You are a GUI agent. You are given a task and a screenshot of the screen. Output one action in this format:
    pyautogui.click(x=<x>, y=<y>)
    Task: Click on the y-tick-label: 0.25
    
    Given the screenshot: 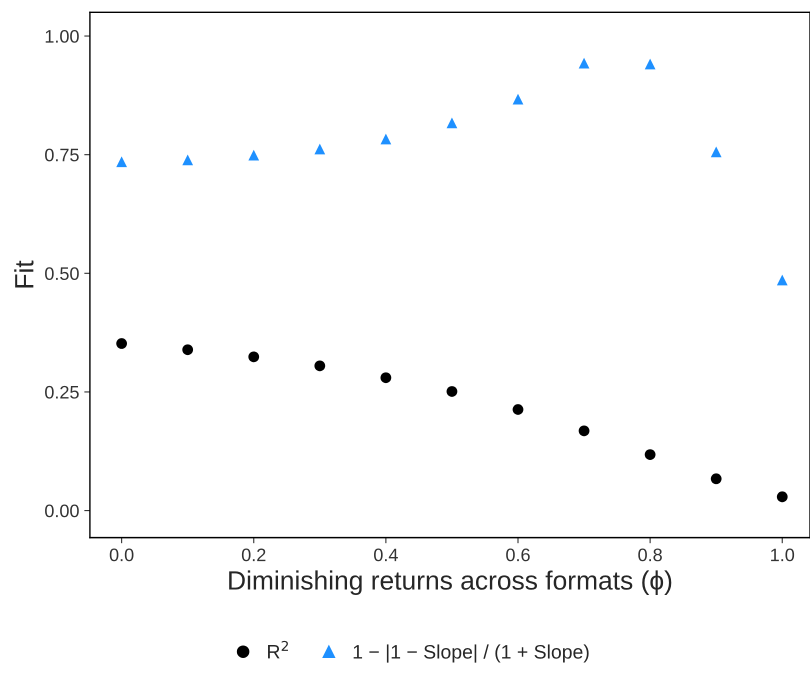 What is the action you would take?
    pyautogui.click(x=62, y=392)
    